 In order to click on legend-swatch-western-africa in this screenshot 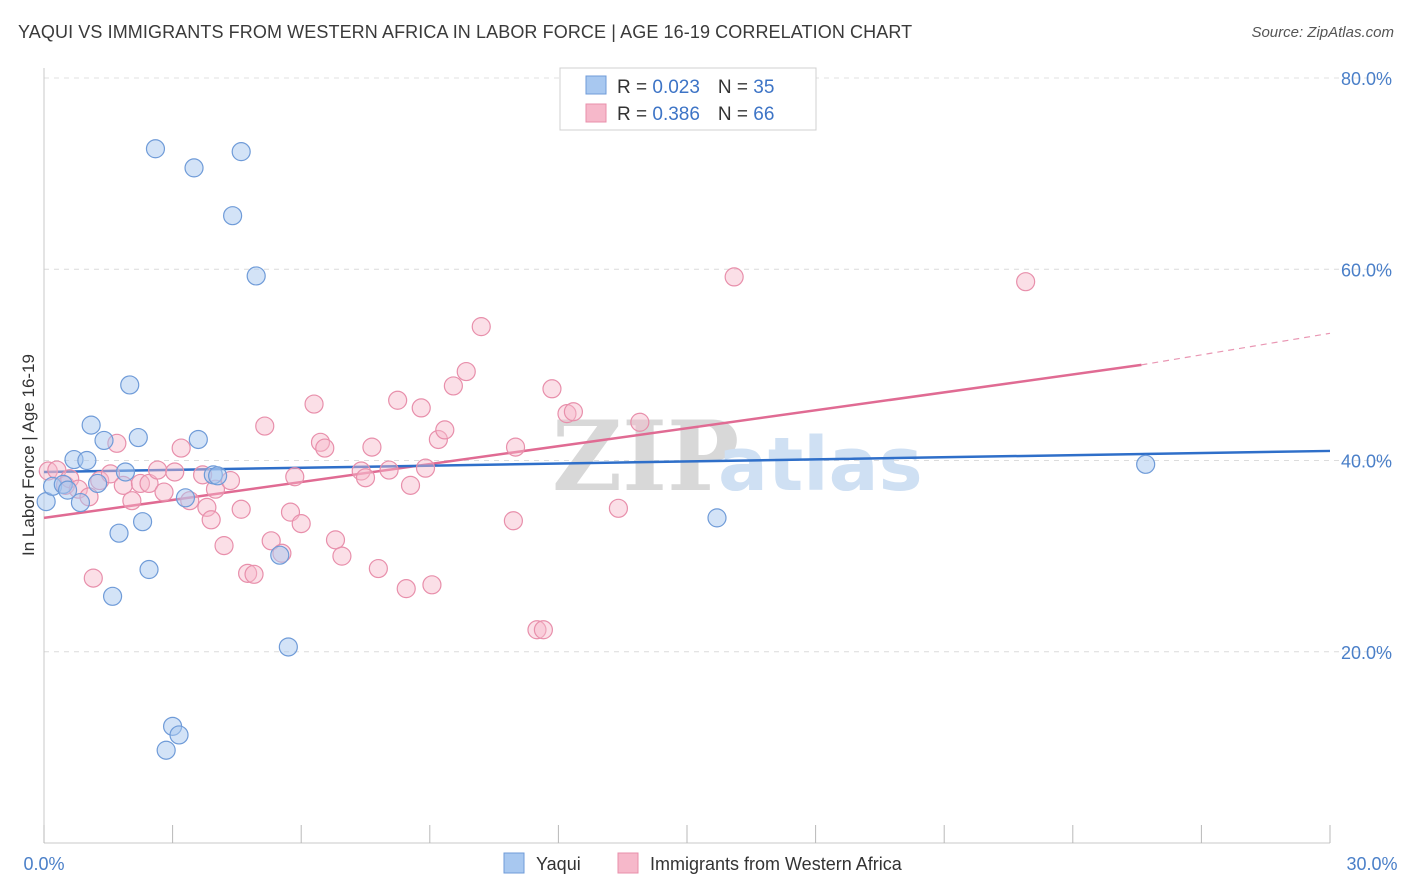, I will do `click(596, 113)`.